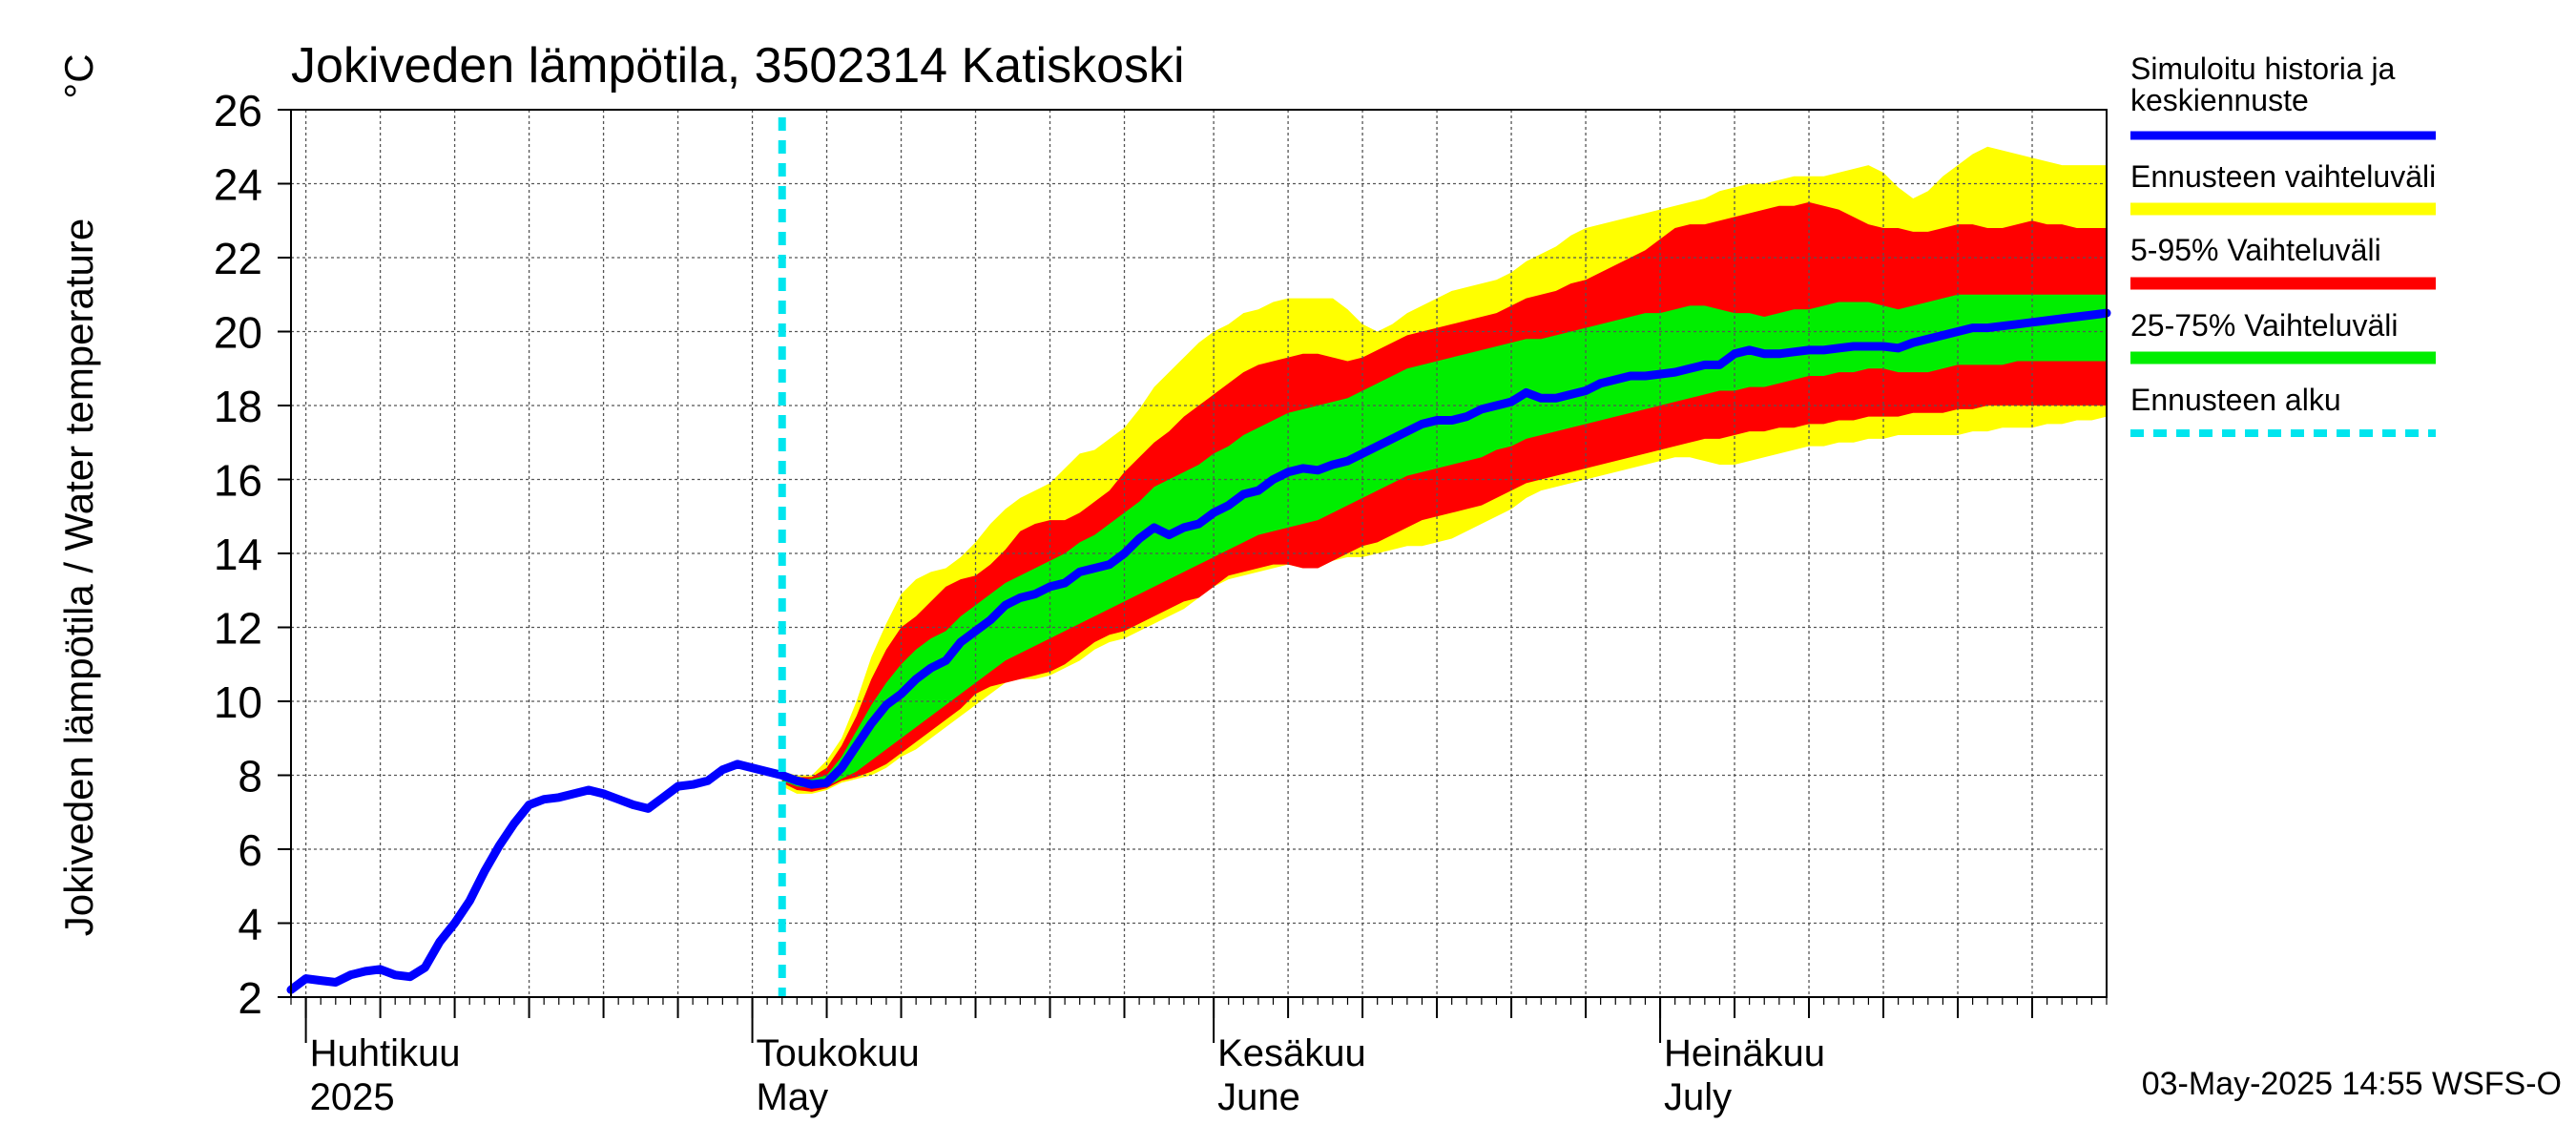 This screenshot has height=1145, width=2576. What do you see at coordinates (2283, 177) in the screenshot?
I see `legend-label: Ennusteen vaihteluväli` at bounding box center [2283, 177].